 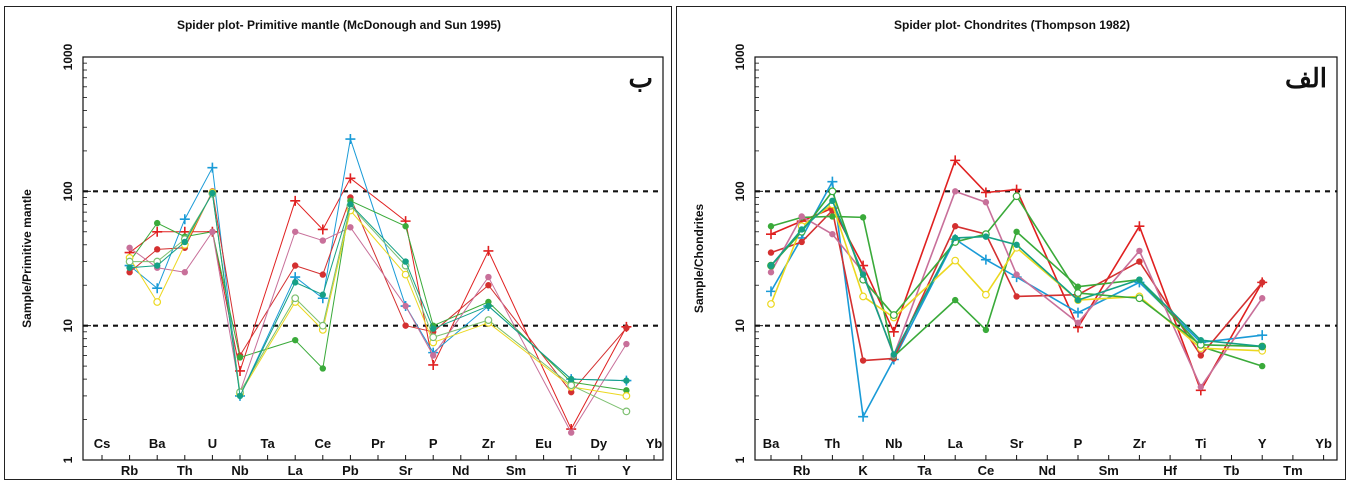 What do you see at coordinates (699, 259) in the screenshot?
I see `y-axis-label: Sample/Chondrites` at bounding box center [699, 259].